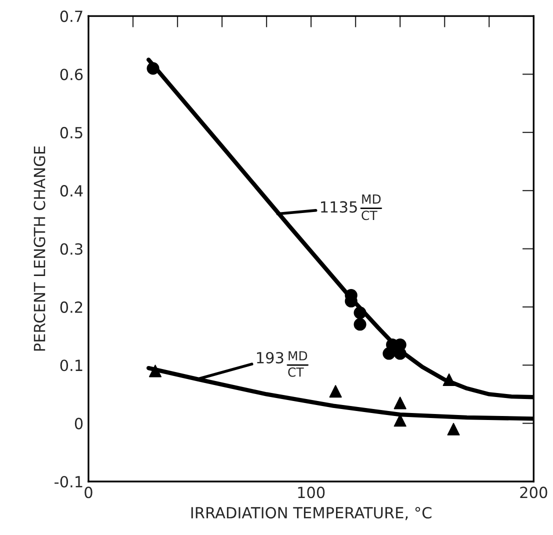 The width and height of the screenshot is (553, 535). I want to click on y-tick-label: 0, so click(78, 424).